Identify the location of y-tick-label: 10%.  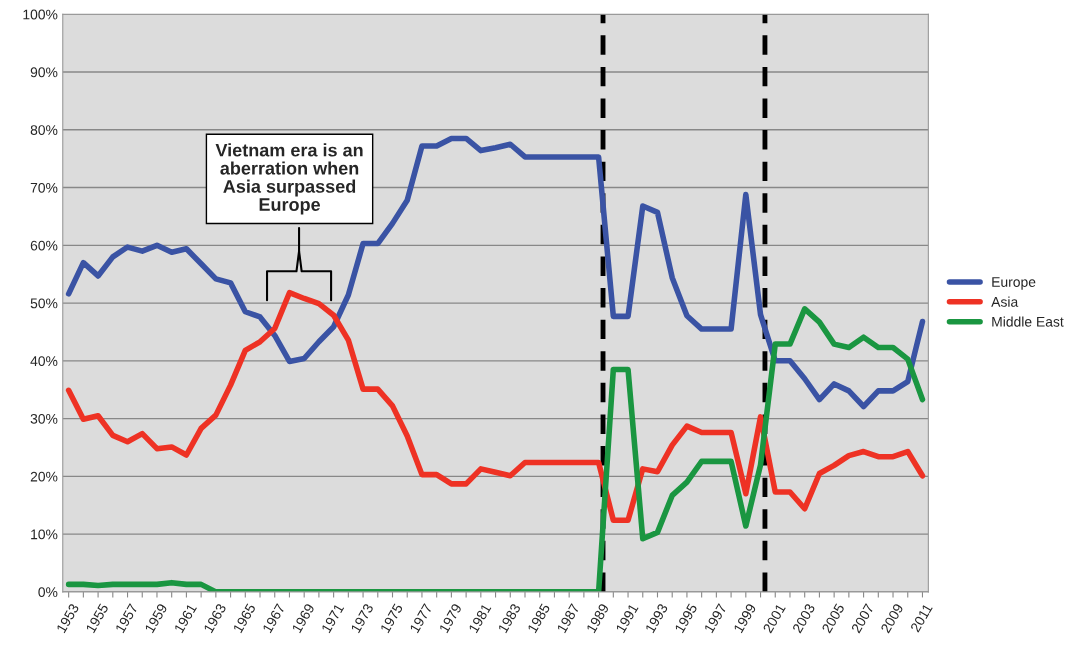
(44, 534).